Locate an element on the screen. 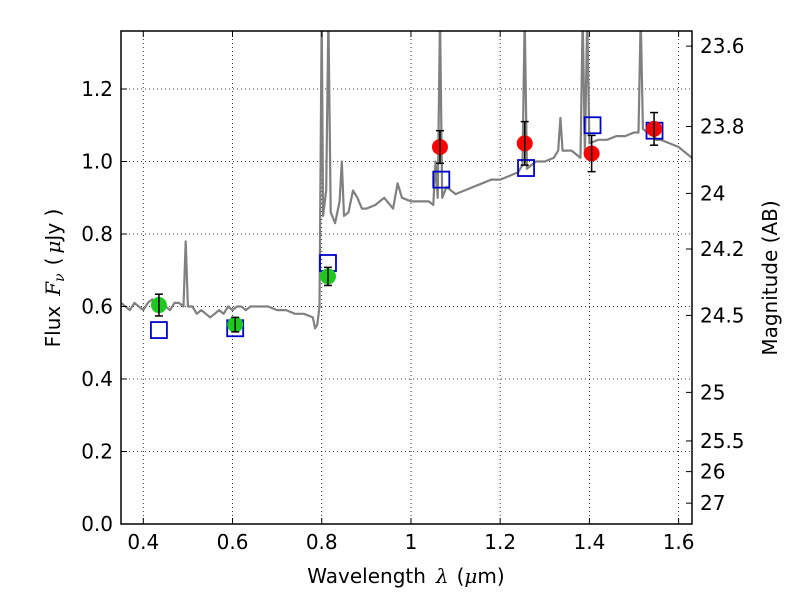 The width and height of the screenshot is (800, 600). y2-tick-label: 23.6 is located at coordinates (722, 46).